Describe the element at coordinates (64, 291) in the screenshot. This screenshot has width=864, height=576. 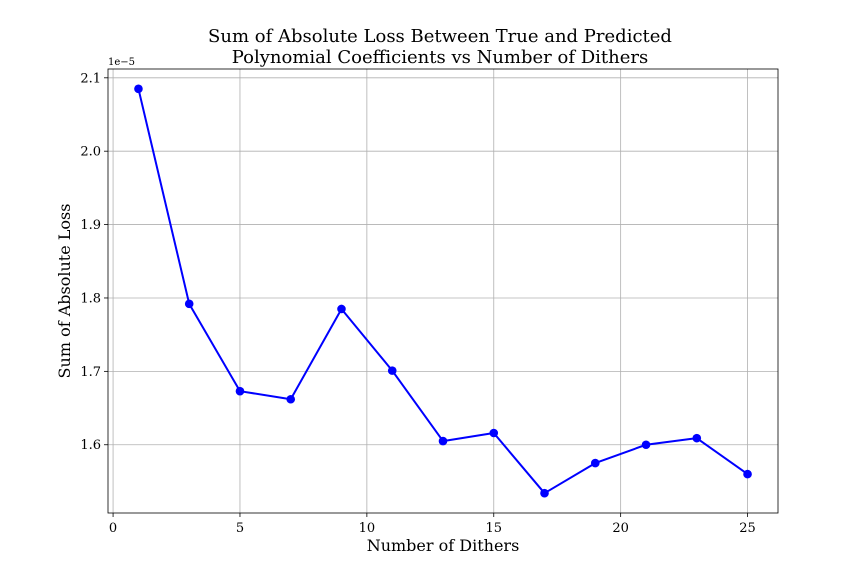
I see `y-axis-label: Sum of Absolute Loss` at that location.